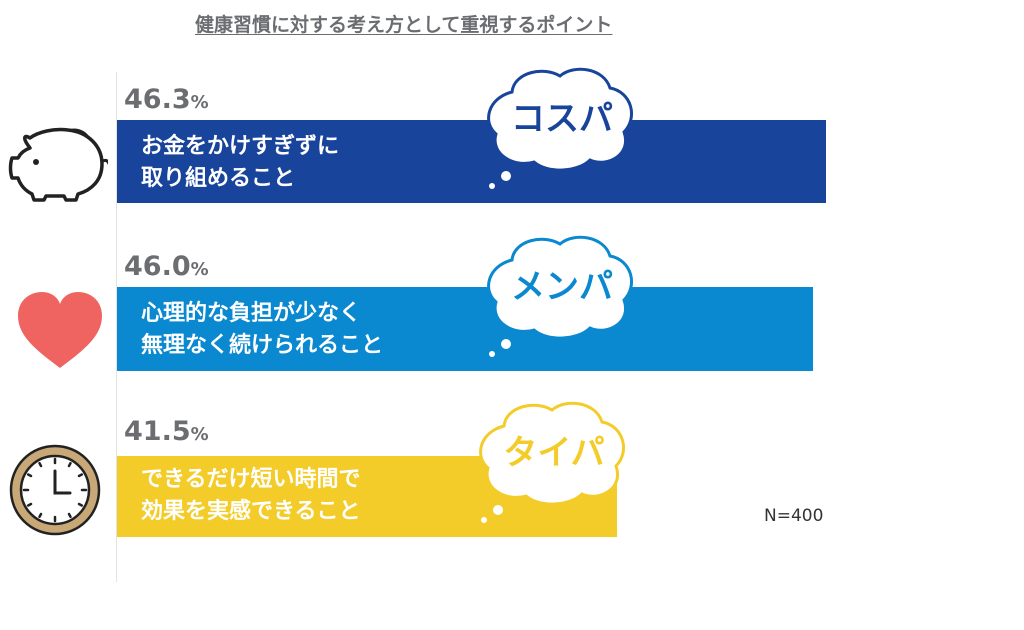 This screenshot has height=630, width=1024. I want to click on clock-icon, so click(55, 492).